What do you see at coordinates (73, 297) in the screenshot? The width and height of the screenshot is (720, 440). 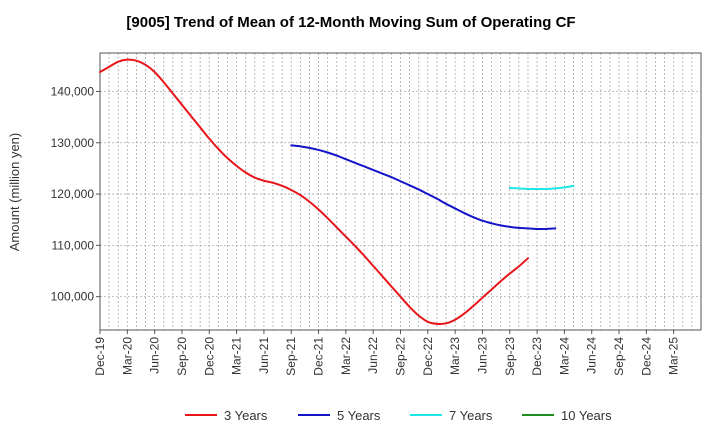 I see `y-tick-label: 100,000` at bounding box center [73, 297].